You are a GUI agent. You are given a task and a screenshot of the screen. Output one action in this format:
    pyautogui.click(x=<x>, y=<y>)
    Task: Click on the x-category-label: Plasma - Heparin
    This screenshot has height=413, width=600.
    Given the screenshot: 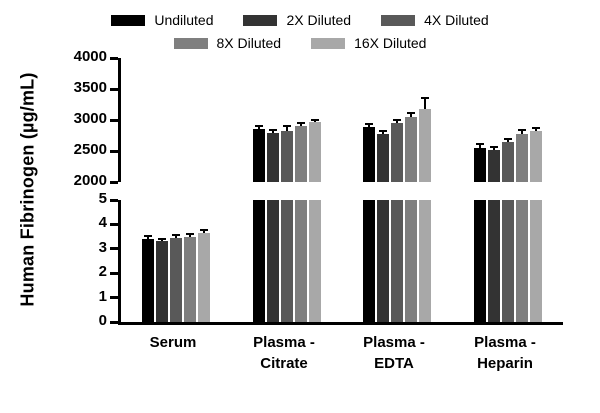 What is the action you would take?
    pyautogui.click(x=505, y=353)
    